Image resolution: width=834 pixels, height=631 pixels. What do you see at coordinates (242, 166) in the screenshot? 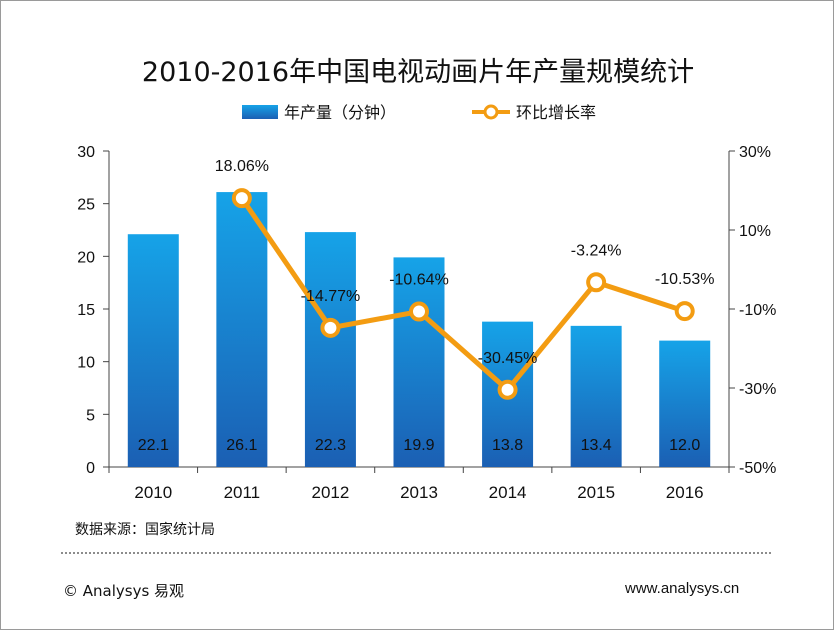
I see `growth-rate-label: 18.06%` at bounding box center [242, 166].